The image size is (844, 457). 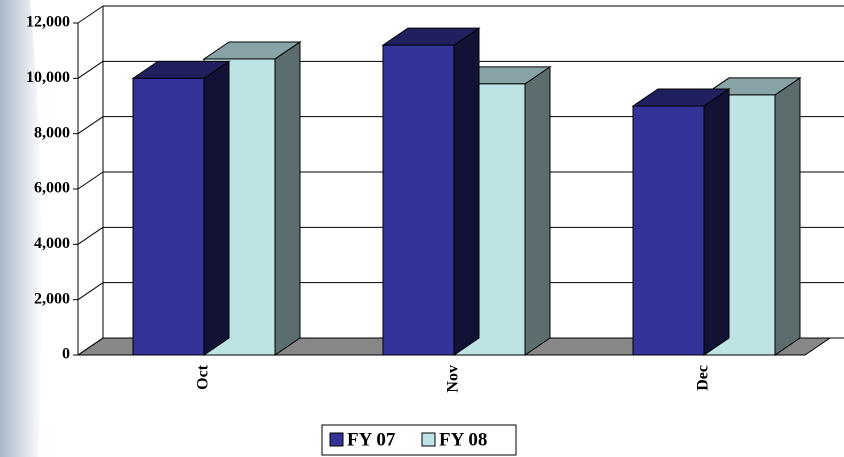 I want to click on legend: FY 07 FY 08, so click(x=419, y=440).